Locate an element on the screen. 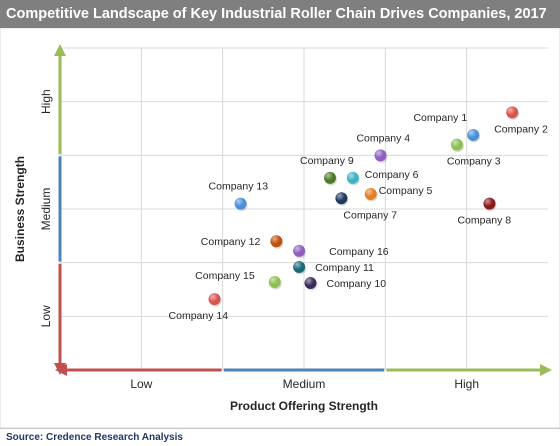 The height and width of the screenshot is (446, 560). point-label: Company 4 is located at coordinates (383, 138).